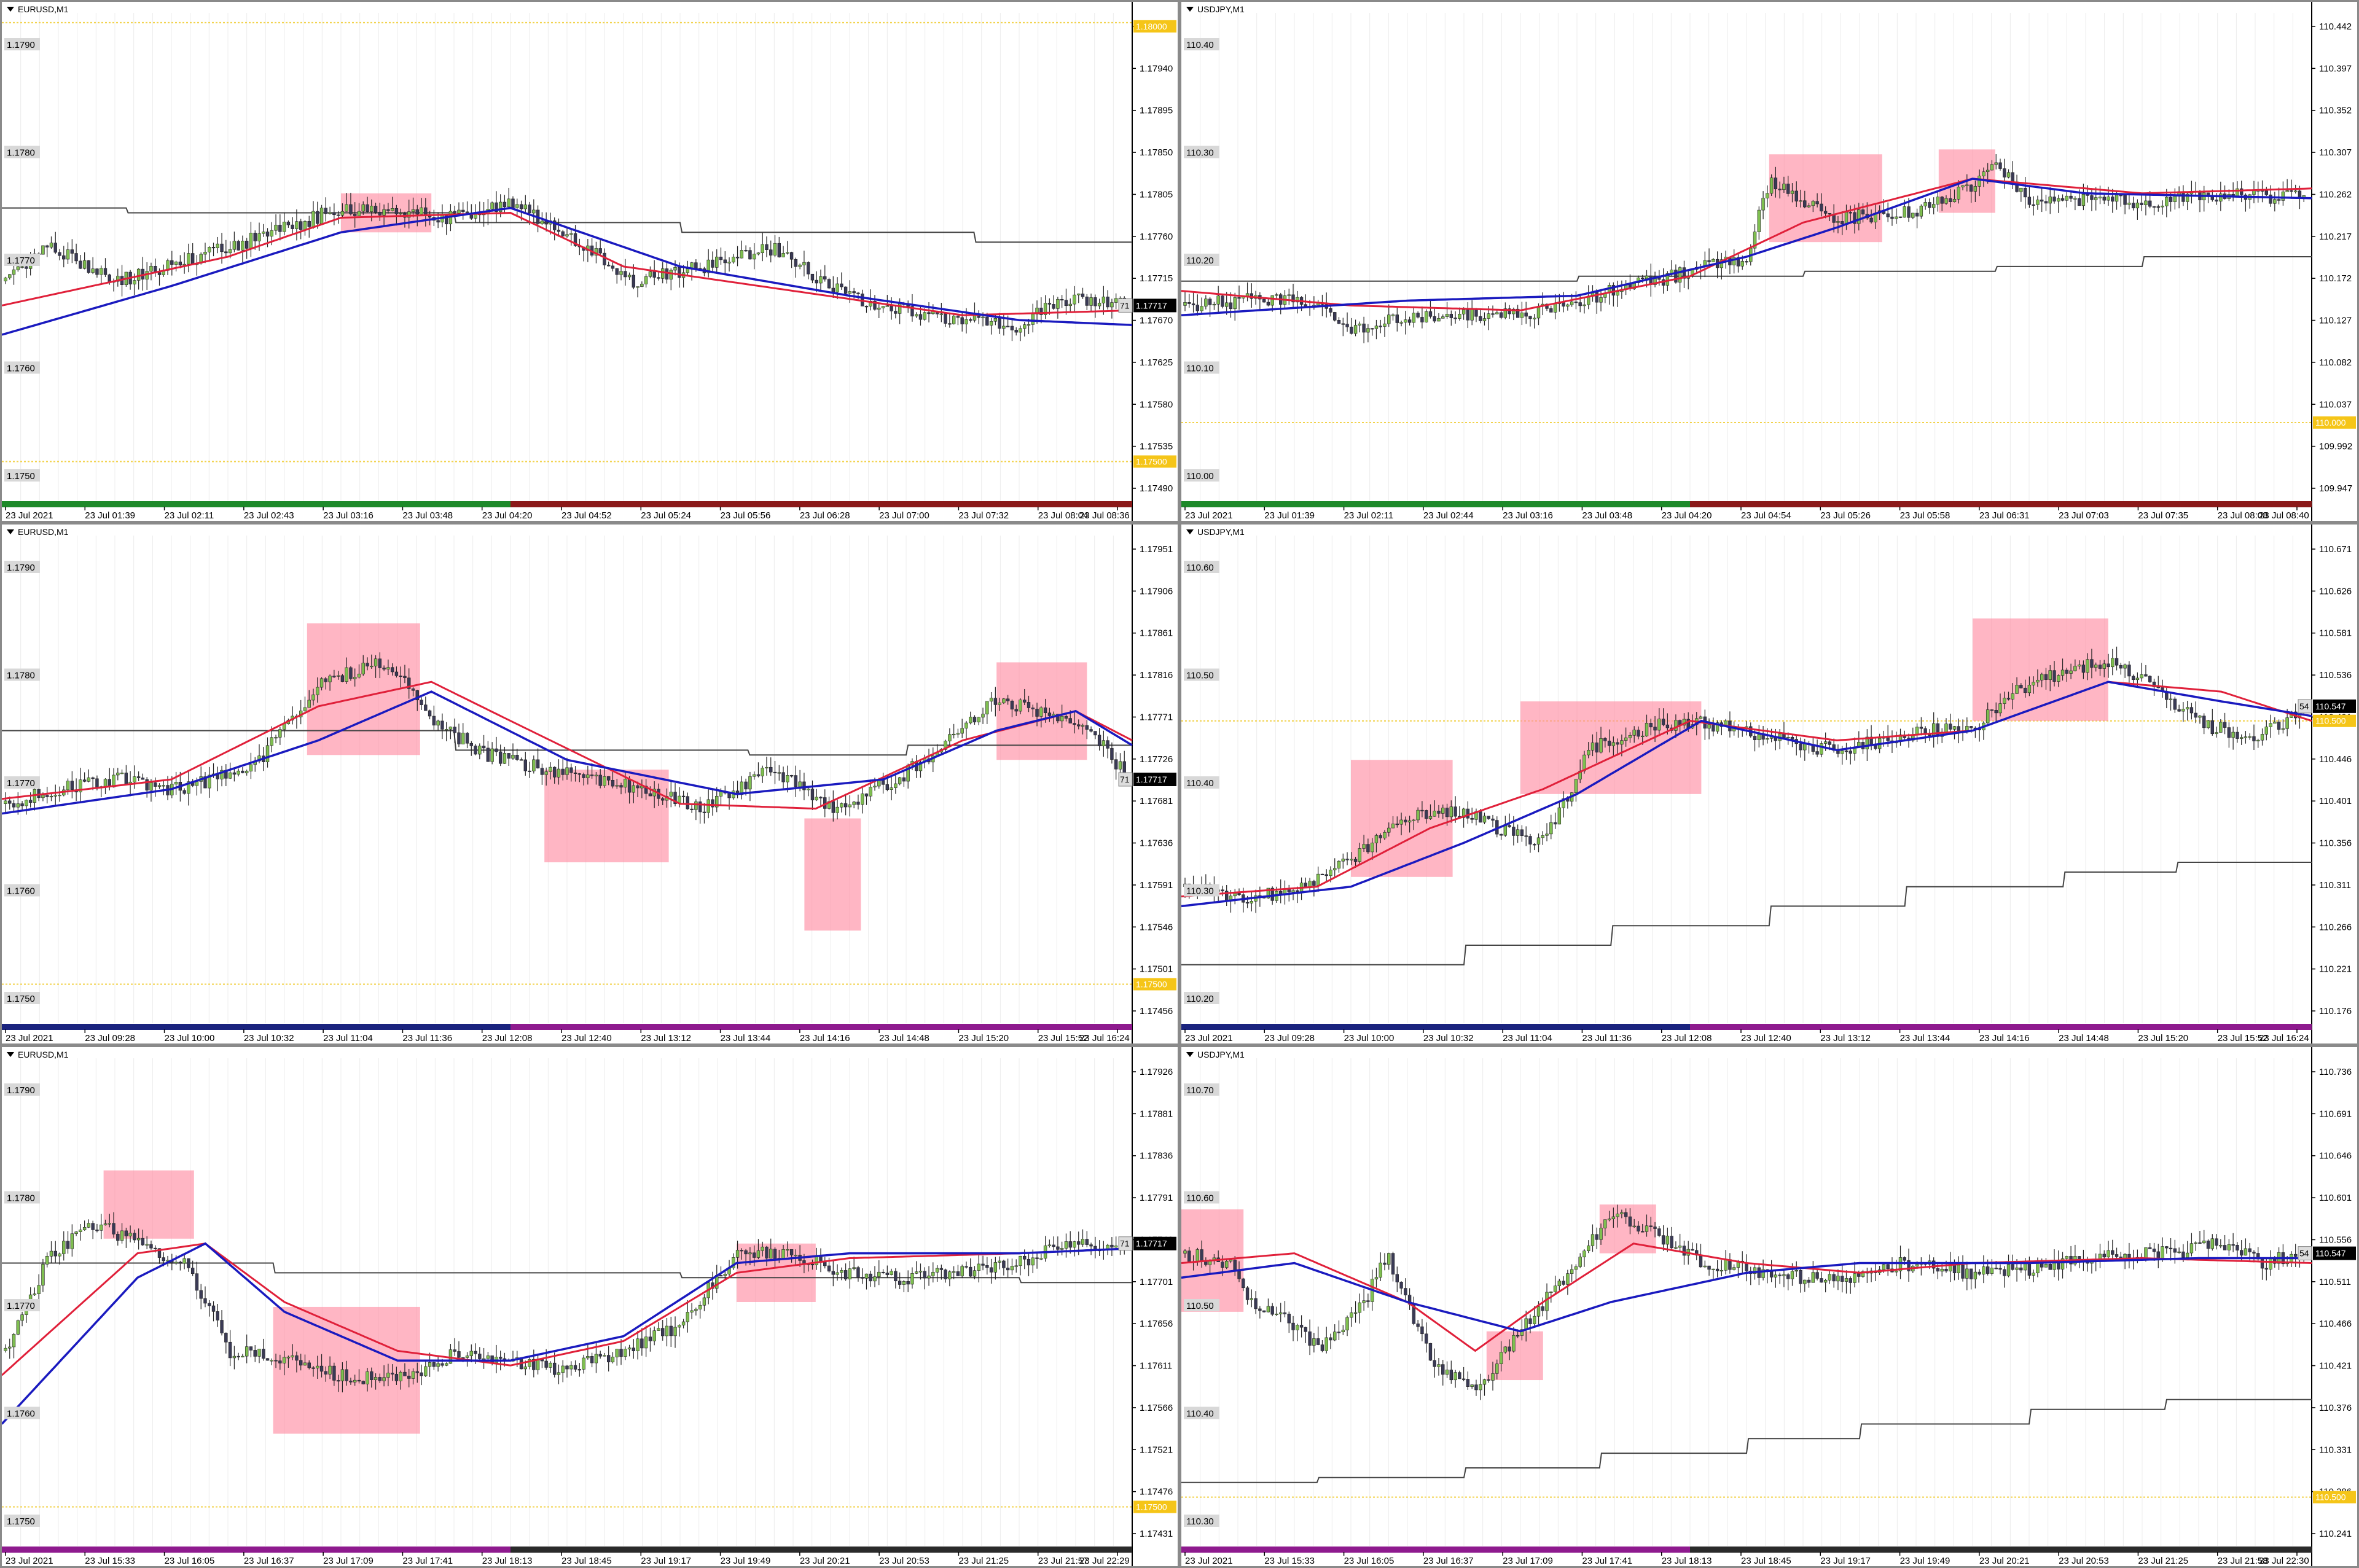 The image size is (2359, 1568). Describe the element at coordinates (1209, 515) in the screenshot. I see `time-label: 23 Jul 2021` at that location.